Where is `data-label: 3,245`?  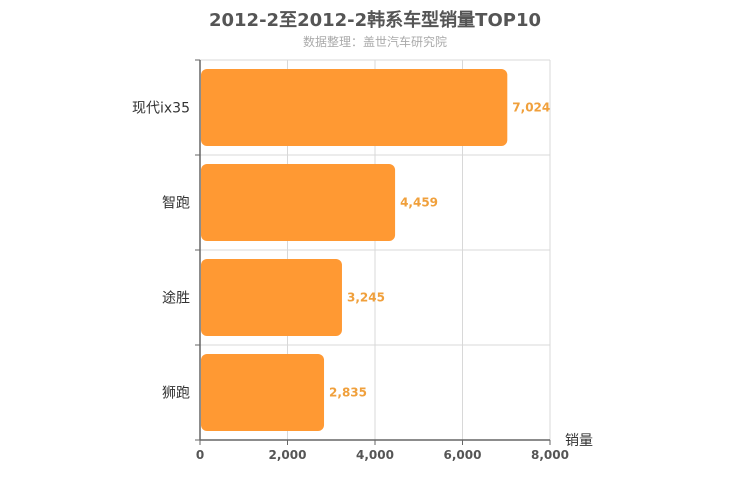 data-label: 3,245 is located at coordinates (366, 298).